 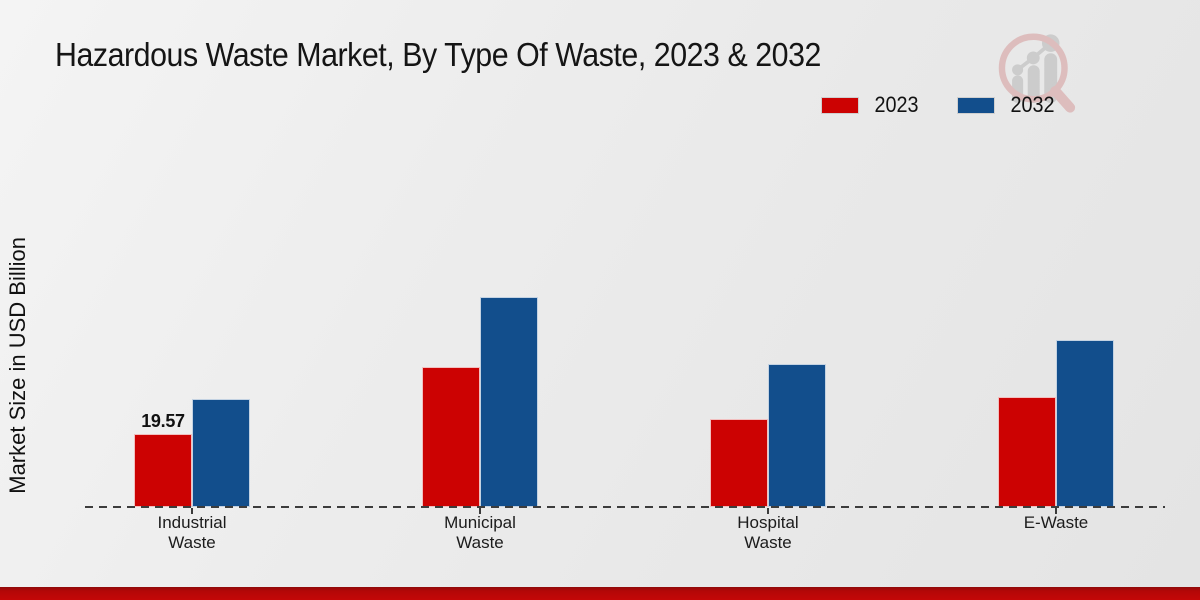 What do you see at coordinates (840, 105) in the screenshot?
I see `legend-swatch-2023` at bounding box center [840, 105].